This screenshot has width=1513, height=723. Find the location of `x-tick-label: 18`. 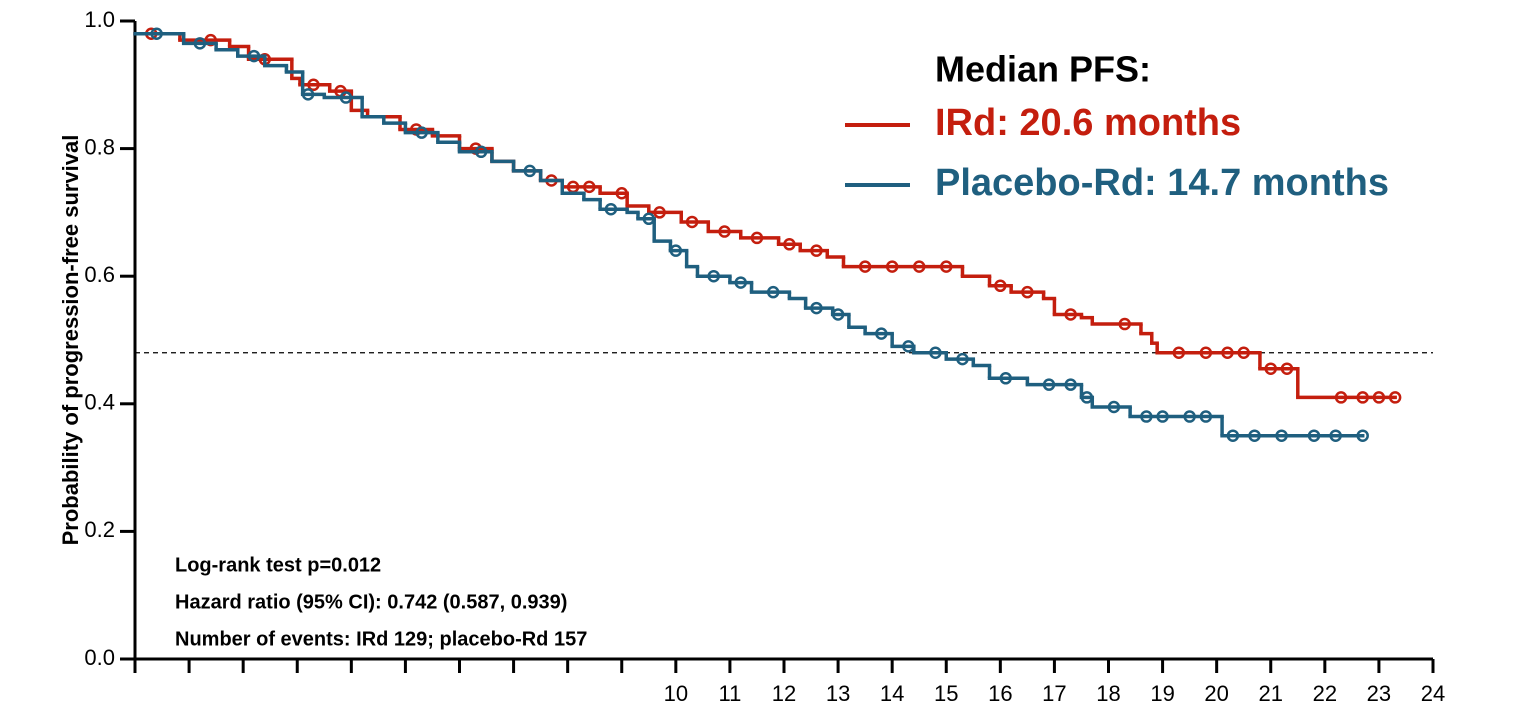

x-tick-label: 18 is located at coordinates (1108, 693).